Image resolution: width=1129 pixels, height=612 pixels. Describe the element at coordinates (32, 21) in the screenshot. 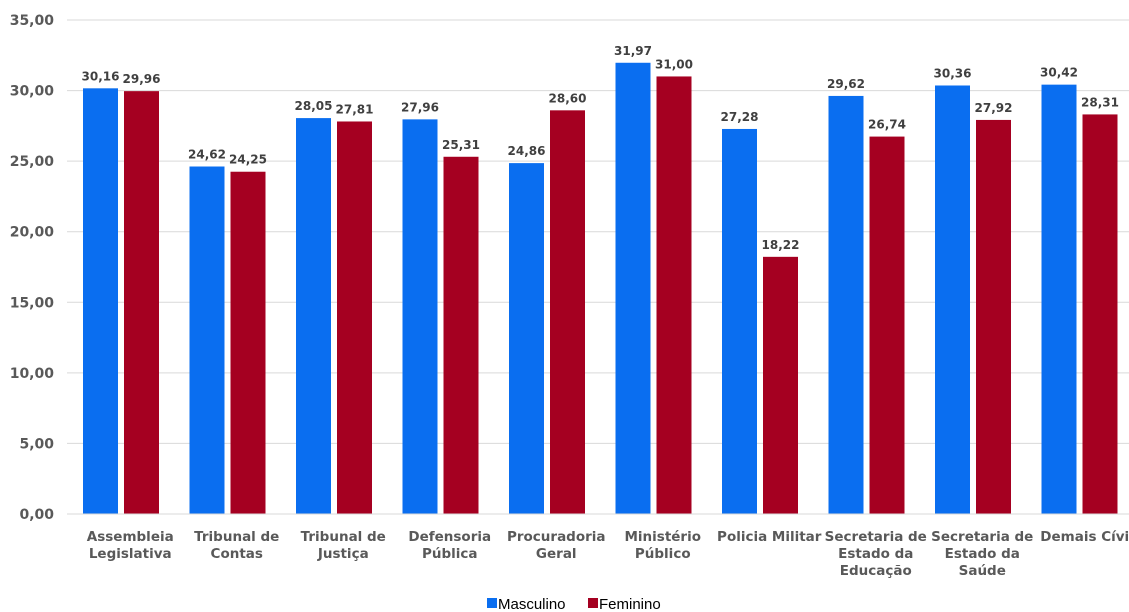

I see `y-tick-label: 35,00` at that location.